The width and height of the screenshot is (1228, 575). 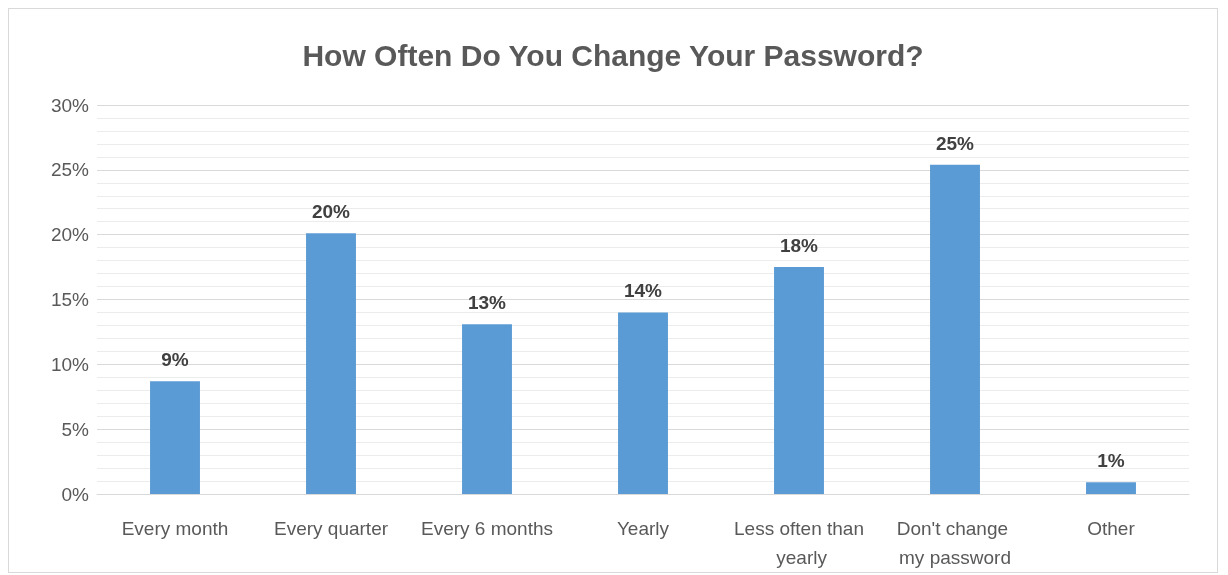 What do you see at coordinates (70, 105) in the screenshot?
I see `y-tick-label: 30%` at bounding box center [70, 105].